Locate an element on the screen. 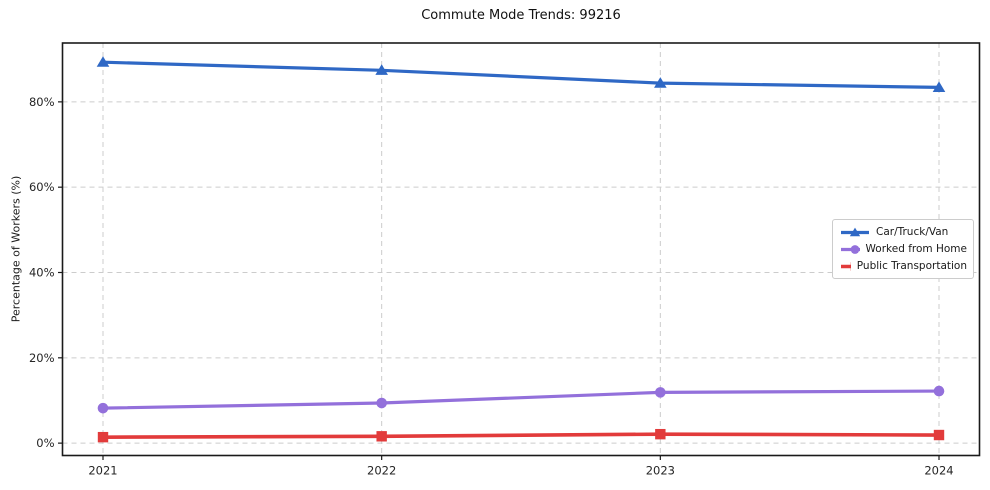 The width and height of the screenshot is (990, 490). y-tick-label: 80% is located at coordinates (42, 102).